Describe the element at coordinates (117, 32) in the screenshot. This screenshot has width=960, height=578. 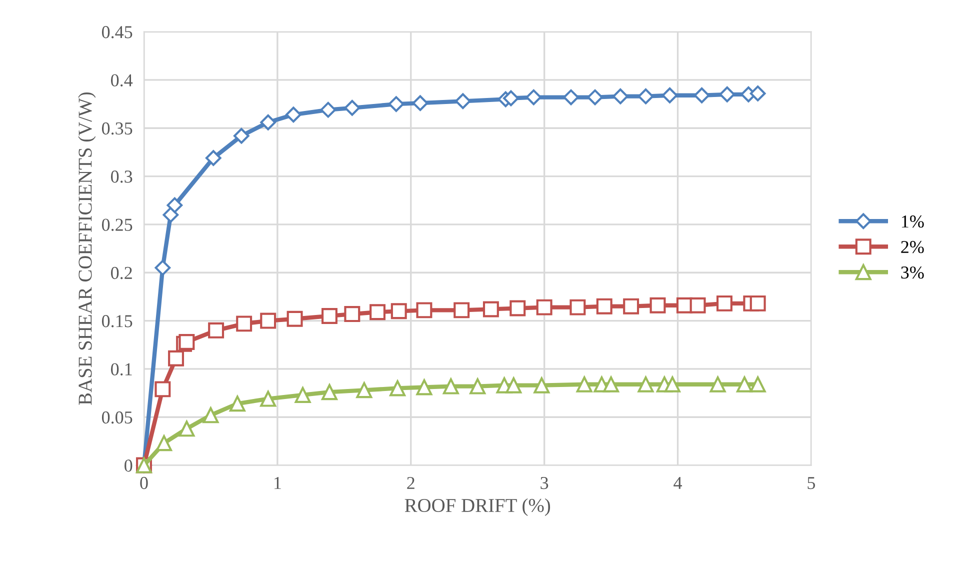
I see `y-tick-label: 0.45` at that location.